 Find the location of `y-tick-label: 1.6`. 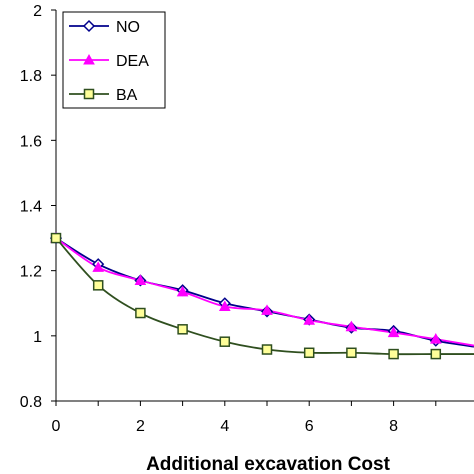

y-tick-label: 1.6 is located at coordinates (31, 141).